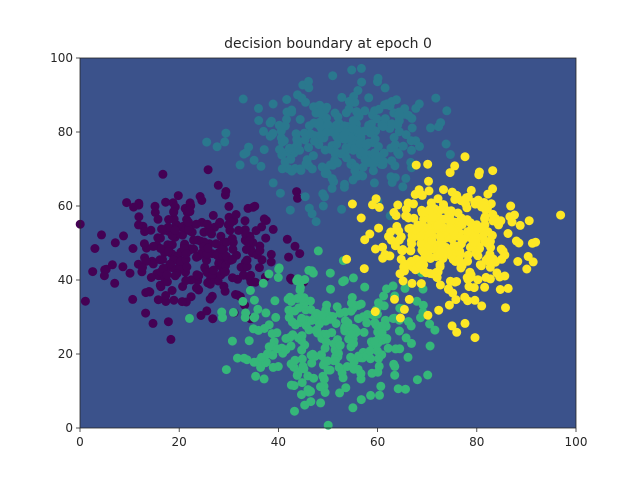  What do you see at coordinates (179, 442) in the screenshot?
I see `x-tick-label: 20` at bounding box center [179, 442].